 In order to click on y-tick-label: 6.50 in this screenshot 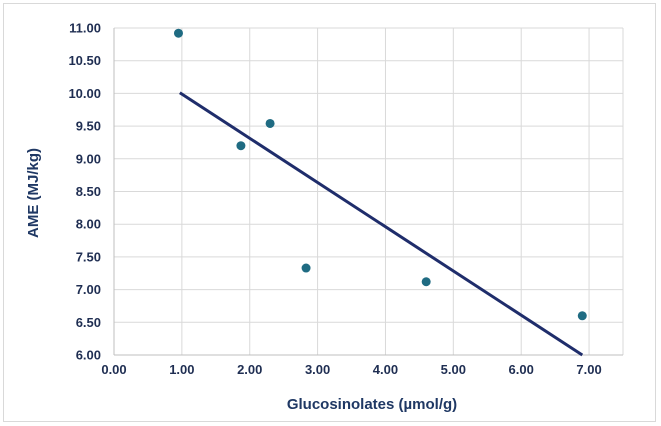, I will do `click(88, 322)`.